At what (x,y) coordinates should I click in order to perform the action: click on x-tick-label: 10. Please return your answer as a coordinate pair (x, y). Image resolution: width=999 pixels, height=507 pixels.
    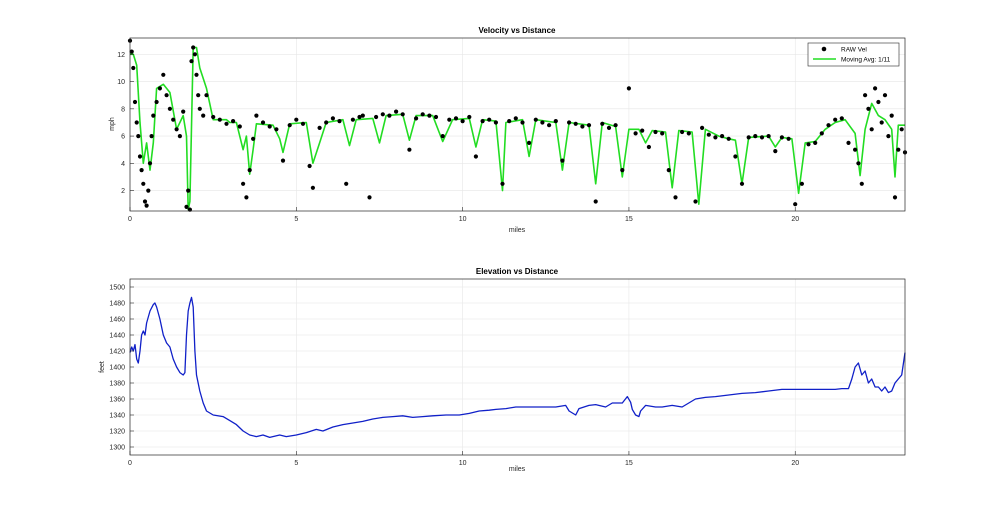
    Looking at the image, I should click on (463, 463).